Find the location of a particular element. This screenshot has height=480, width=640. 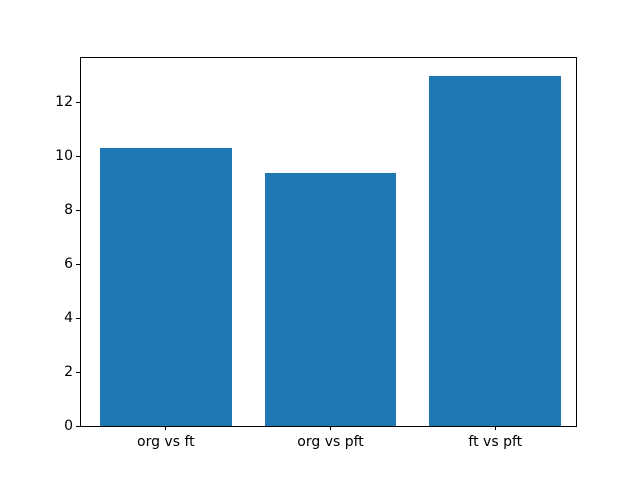

bar-org-vs-pft is located at coordinates (330, 299).